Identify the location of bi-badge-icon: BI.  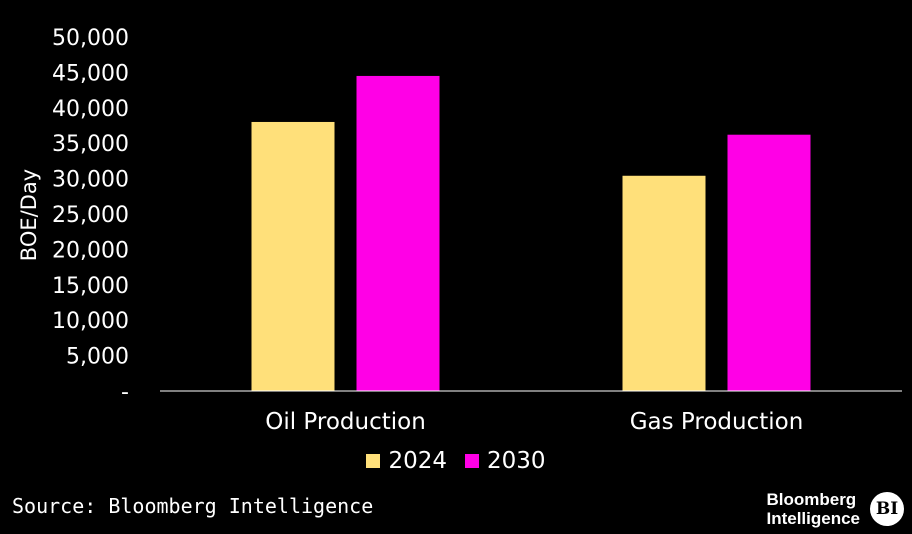
(887, 509).